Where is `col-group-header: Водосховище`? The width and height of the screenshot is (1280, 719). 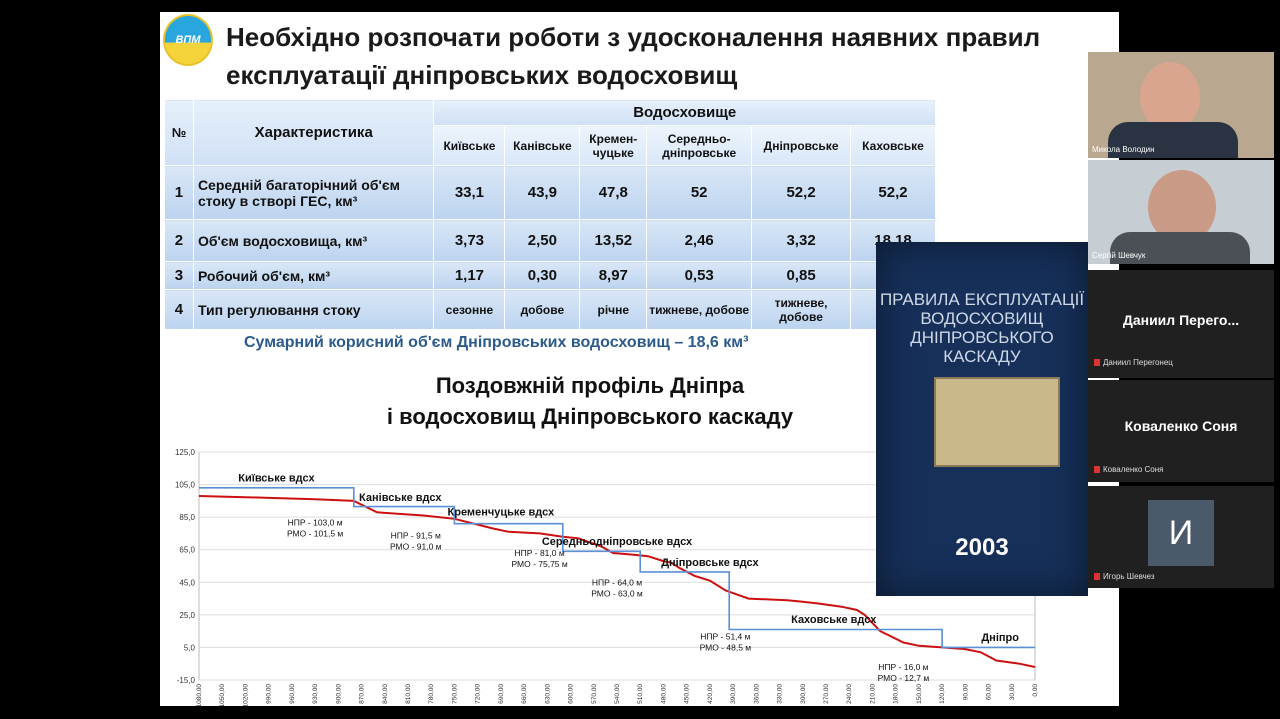 col-group-header: Водосховище is located at coordinates (684, 112).